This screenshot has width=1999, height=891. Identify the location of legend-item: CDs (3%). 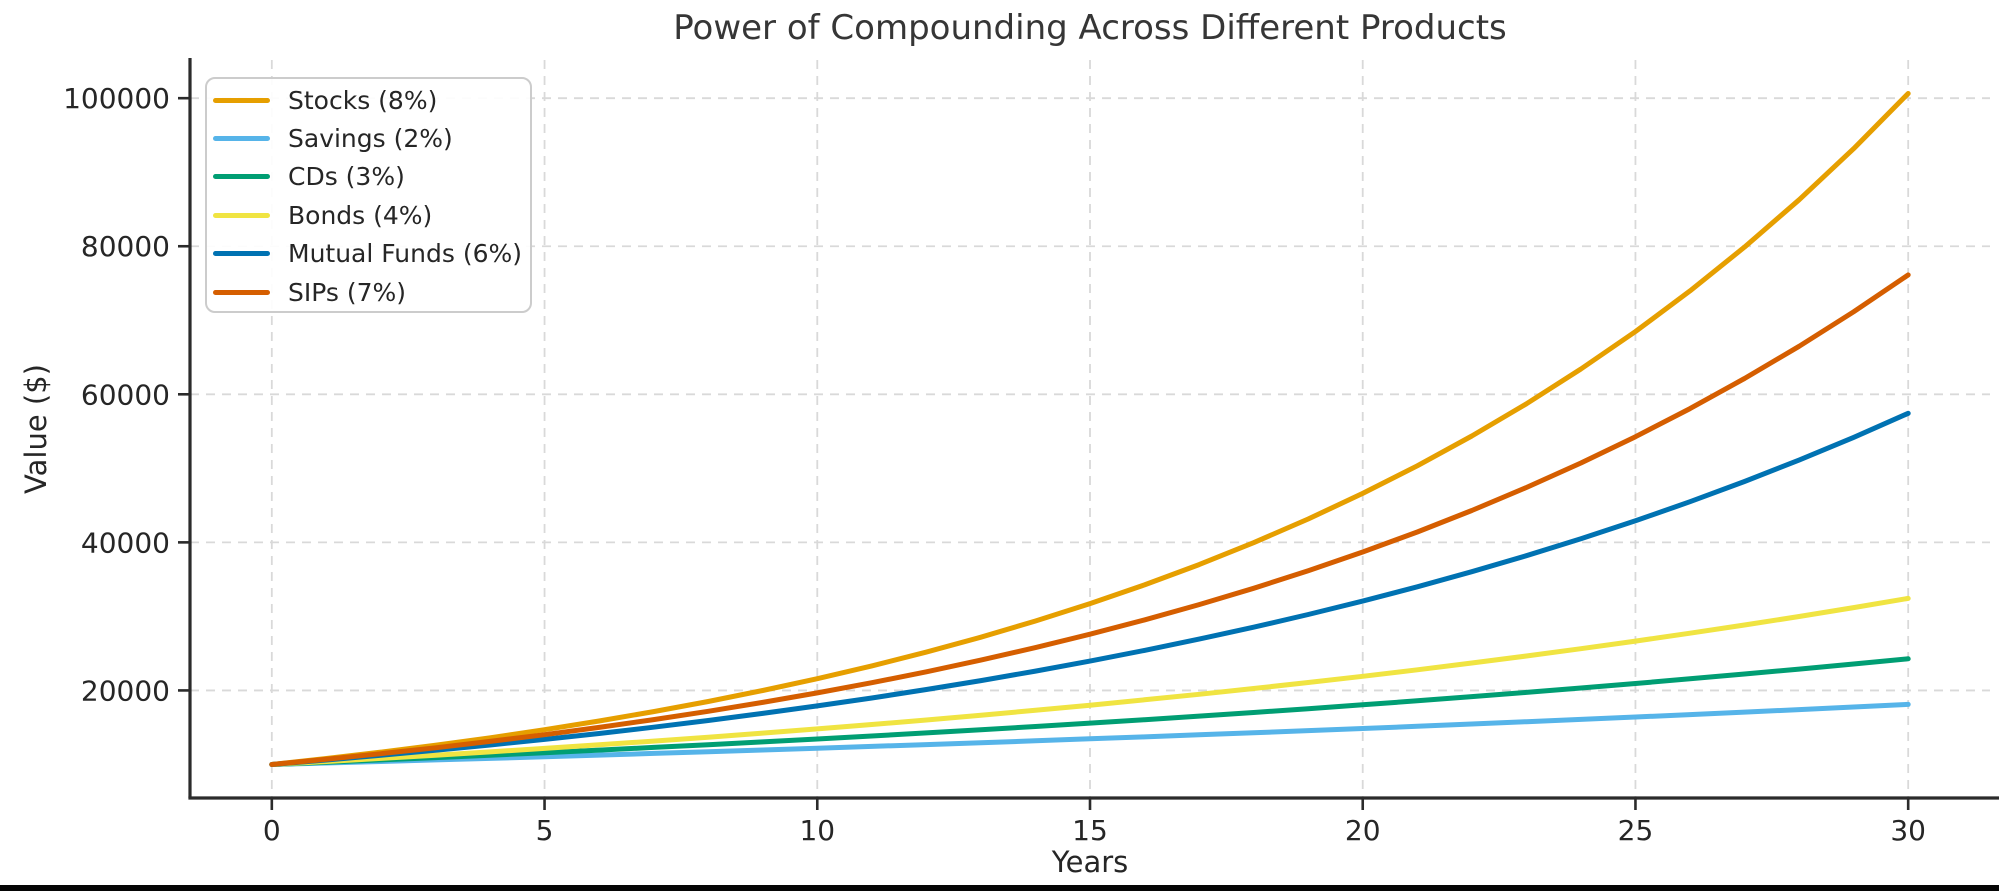
(368, 177).